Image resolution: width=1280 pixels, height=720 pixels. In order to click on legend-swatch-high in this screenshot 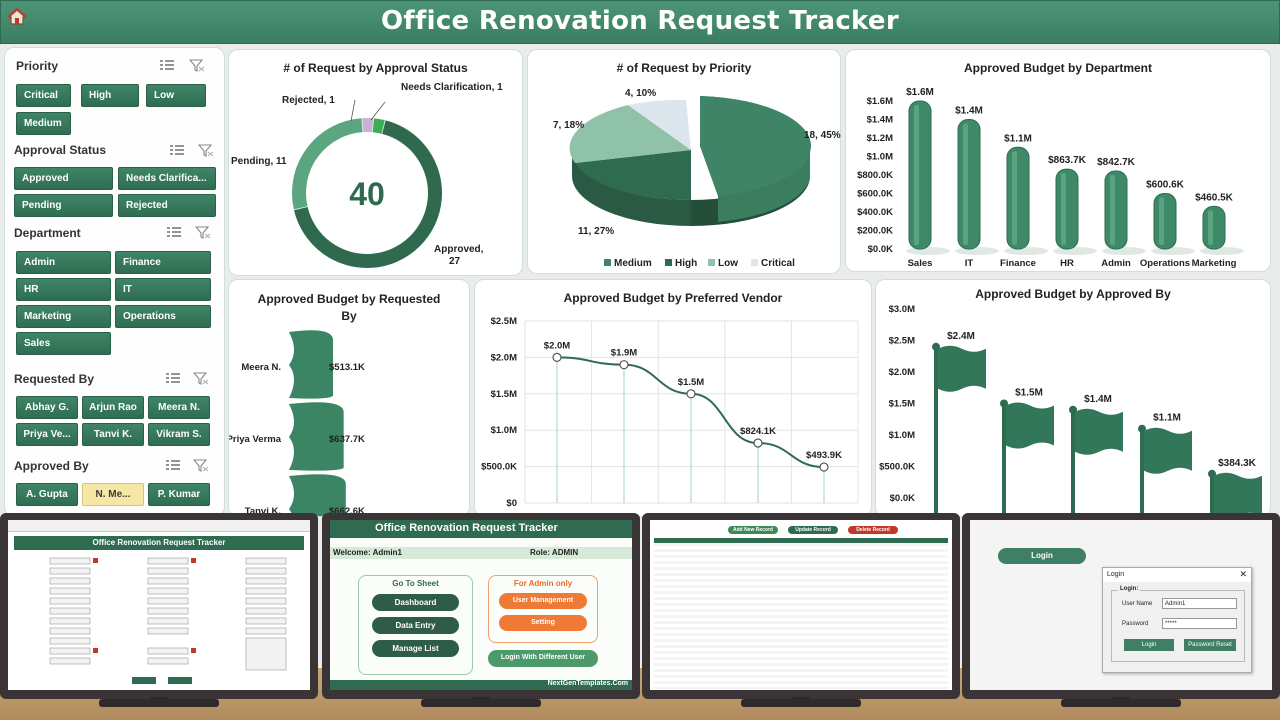, I will do `click(668, 262)`.